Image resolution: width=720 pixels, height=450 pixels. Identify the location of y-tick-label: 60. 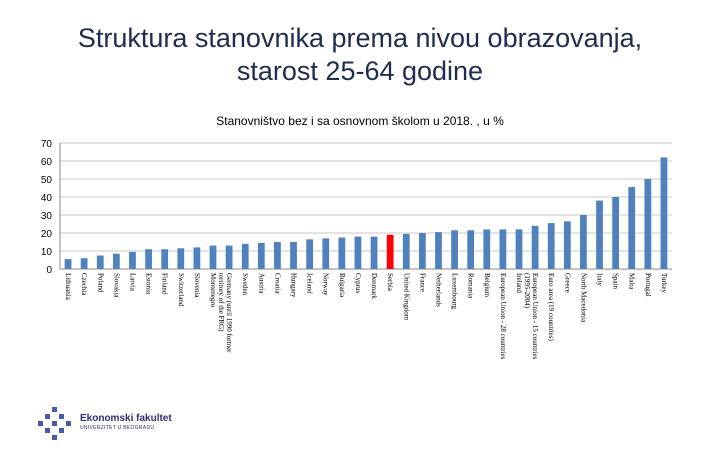
(47, 162).